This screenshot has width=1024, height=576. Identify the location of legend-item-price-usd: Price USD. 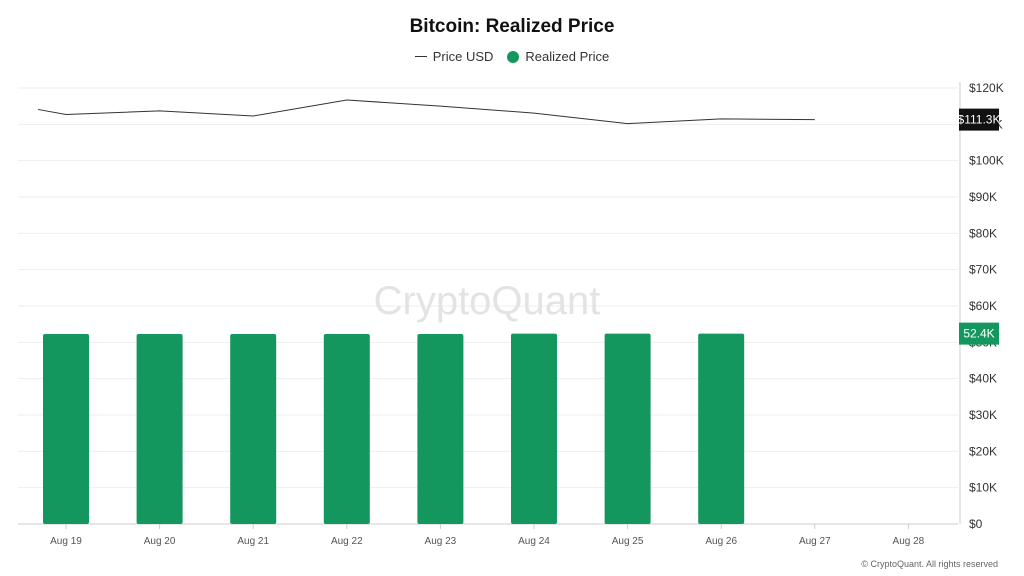
(454, 56).